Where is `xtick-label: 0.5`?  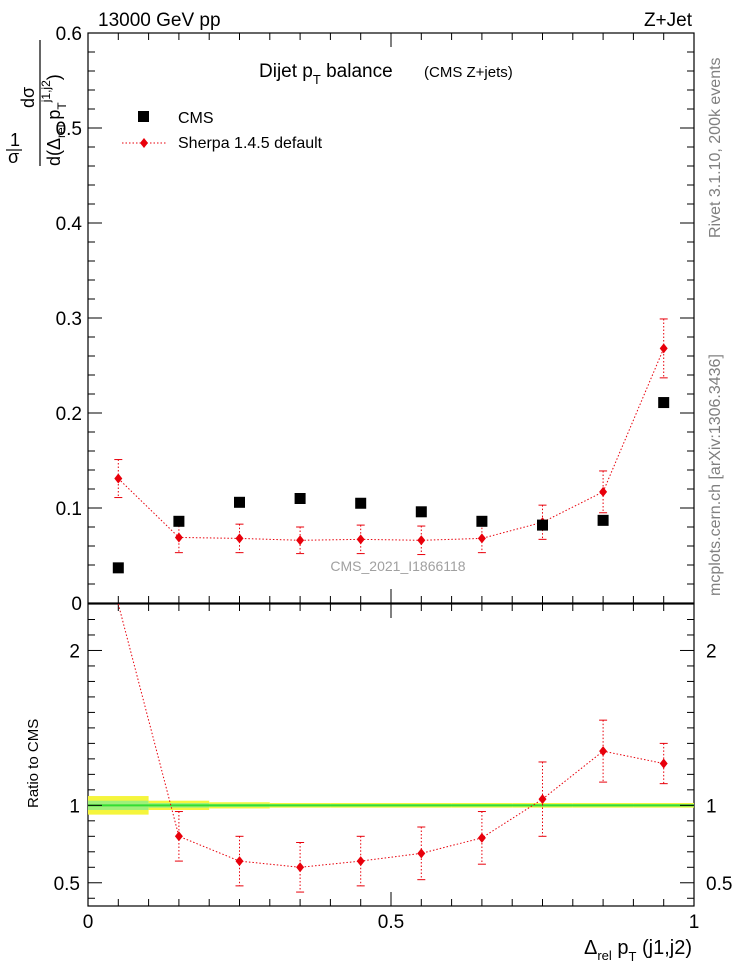
xtick-label: 0.5 is located at coordinates (391, 922).